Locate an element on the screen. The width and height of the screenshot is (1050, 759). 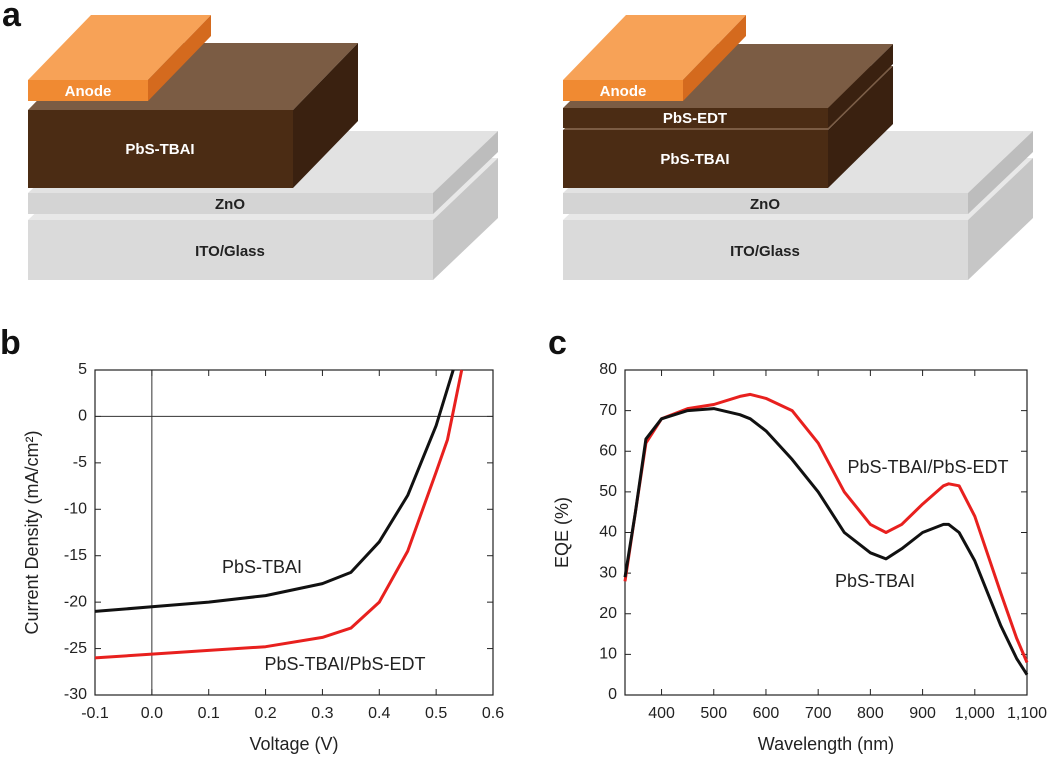
y-tick-label: 30 is located at coordinates (608, 572).